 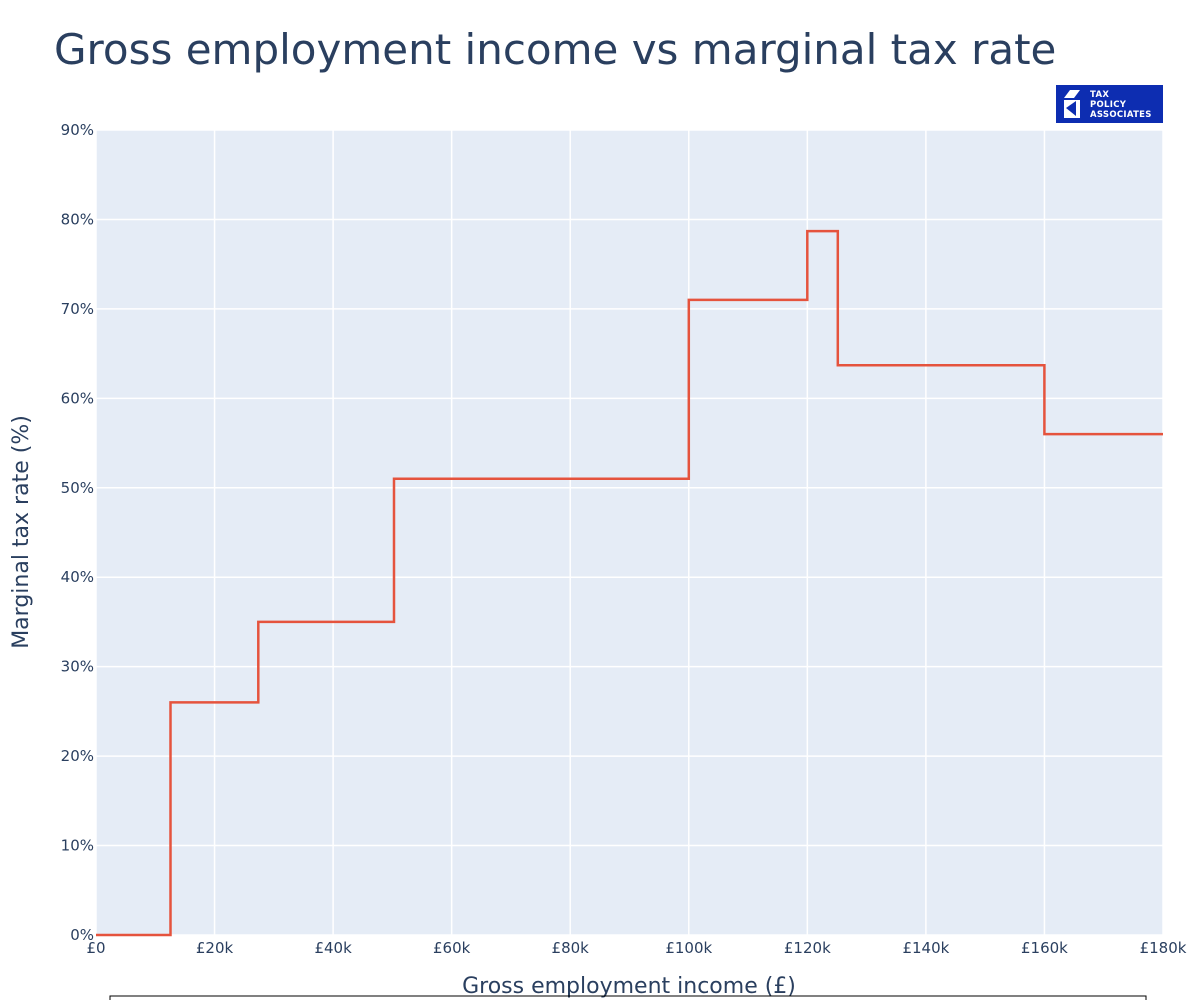 What do you see at coordinates (1099, 95) in the screenshot?
I see `logo-text-line-1: TAX` at bounding box center [1099, 95].